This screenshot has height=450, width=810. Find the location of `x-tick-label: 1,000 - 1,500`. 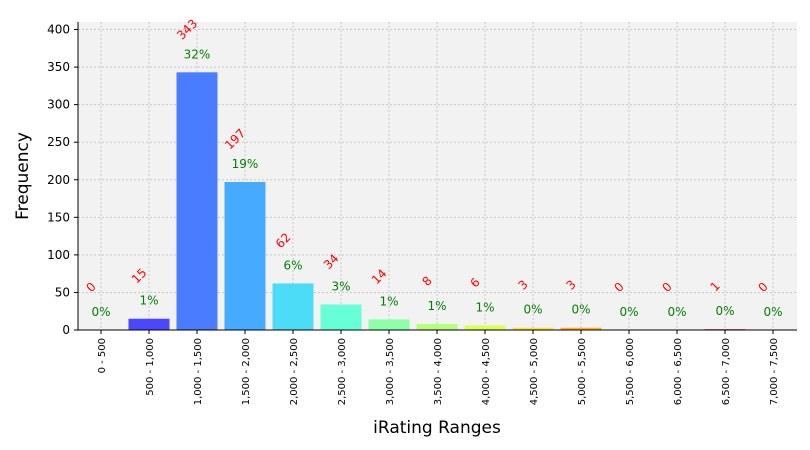

x-tick-label: 1,000 - 1,500 is located at coordinates (198, 371).